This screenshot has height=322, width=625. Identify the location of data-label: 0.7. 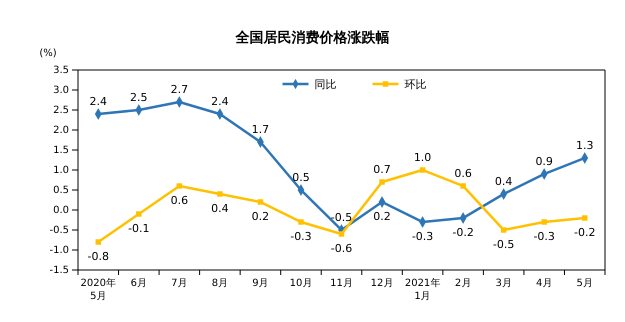
(382, 169).